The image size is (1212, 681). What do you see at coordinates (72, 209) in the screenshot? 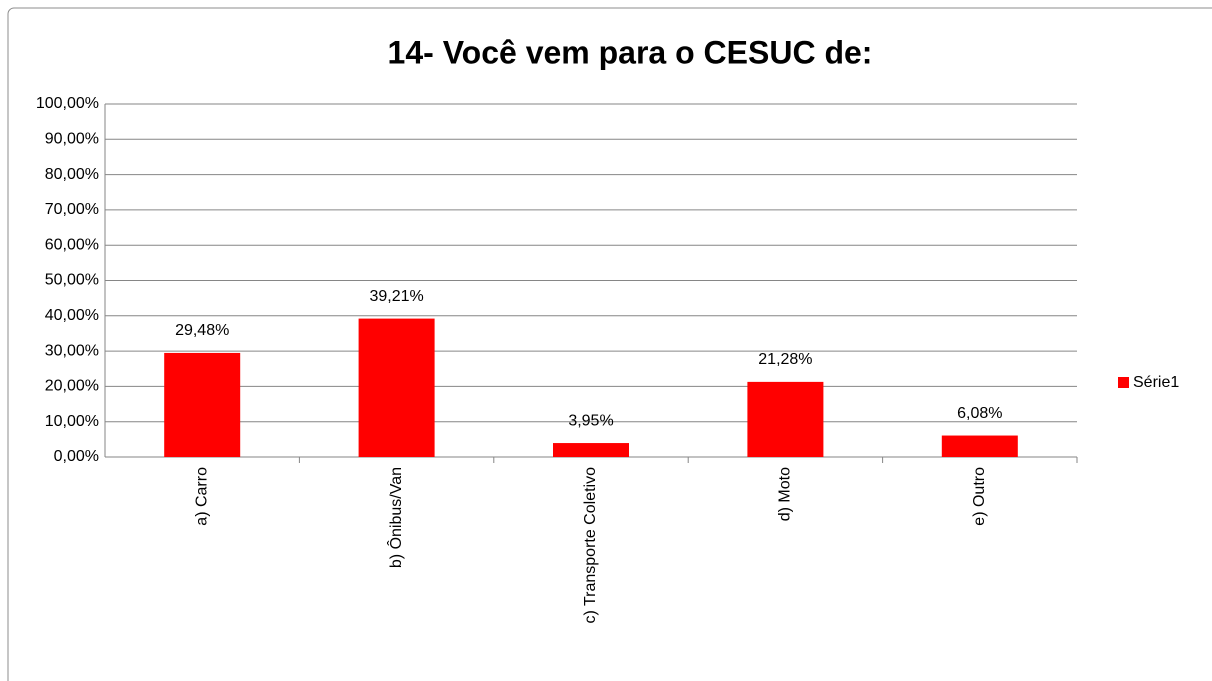
I see `y-tick-label: 70,00%` at bounding box center [72, 209].